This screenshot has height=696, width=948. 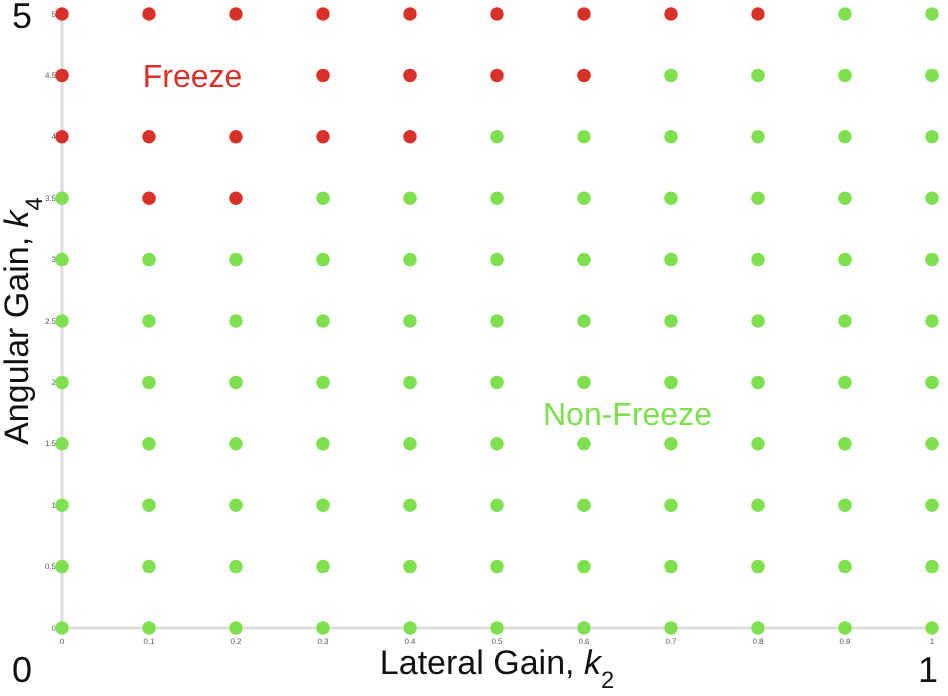 I want to click on series-label: Non-Freeze, so click(x=628, y=416).